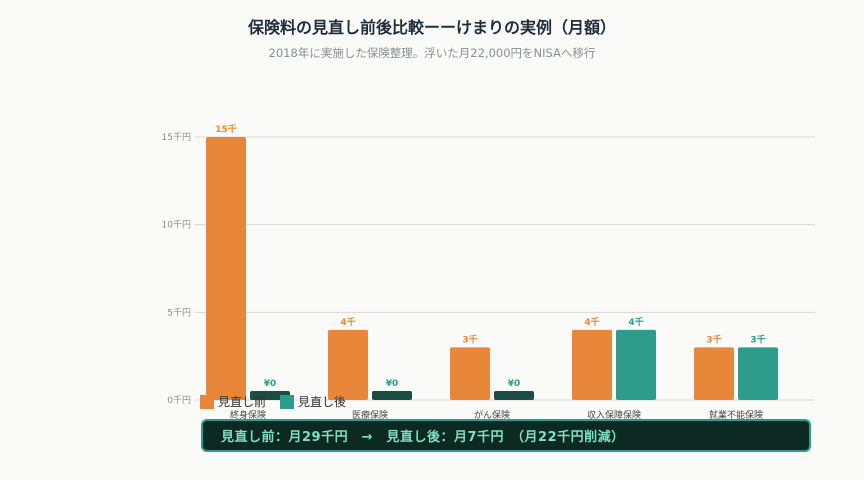 The width and height of the screenshot is (864, 480). Describe the element at coordinates (176, 225) in the screenshot. I see `y-tick-label: 10千円` at that location.